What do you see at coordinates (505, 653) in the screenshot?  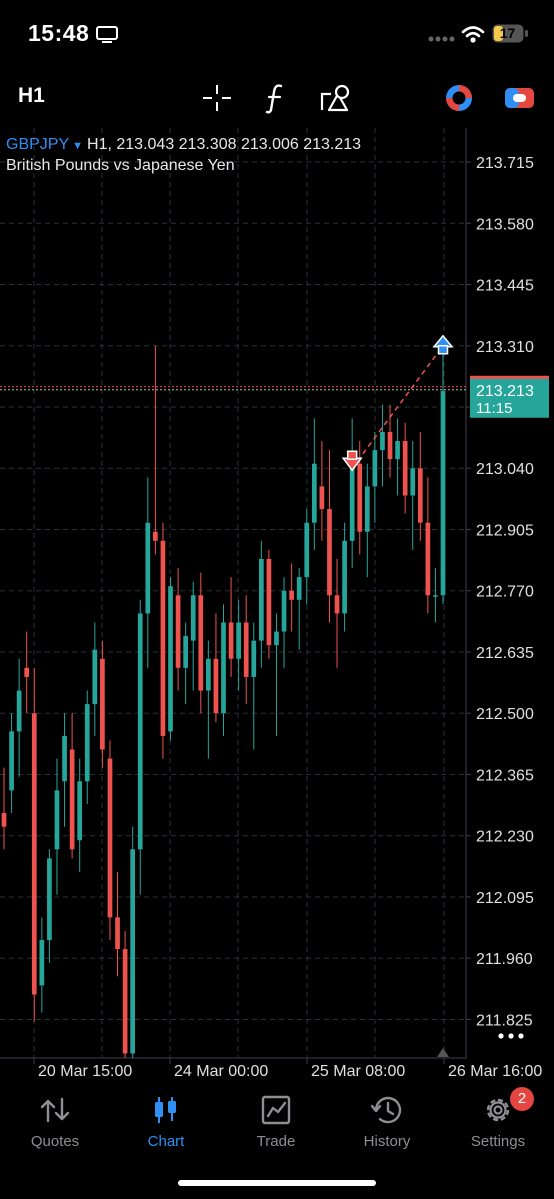 I see `y-tick-label: 212.635` at bounding box center [505, 653].